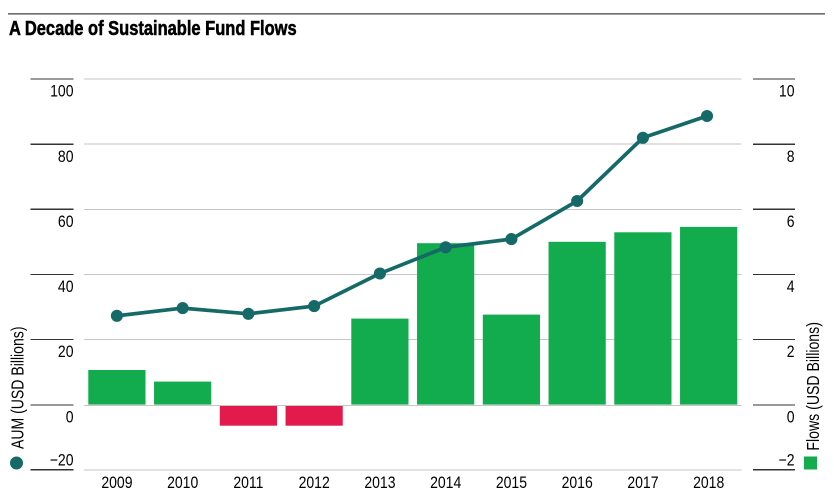 The image size is (834, 500). I want to click on svg-text: 80, so click(66, 157).